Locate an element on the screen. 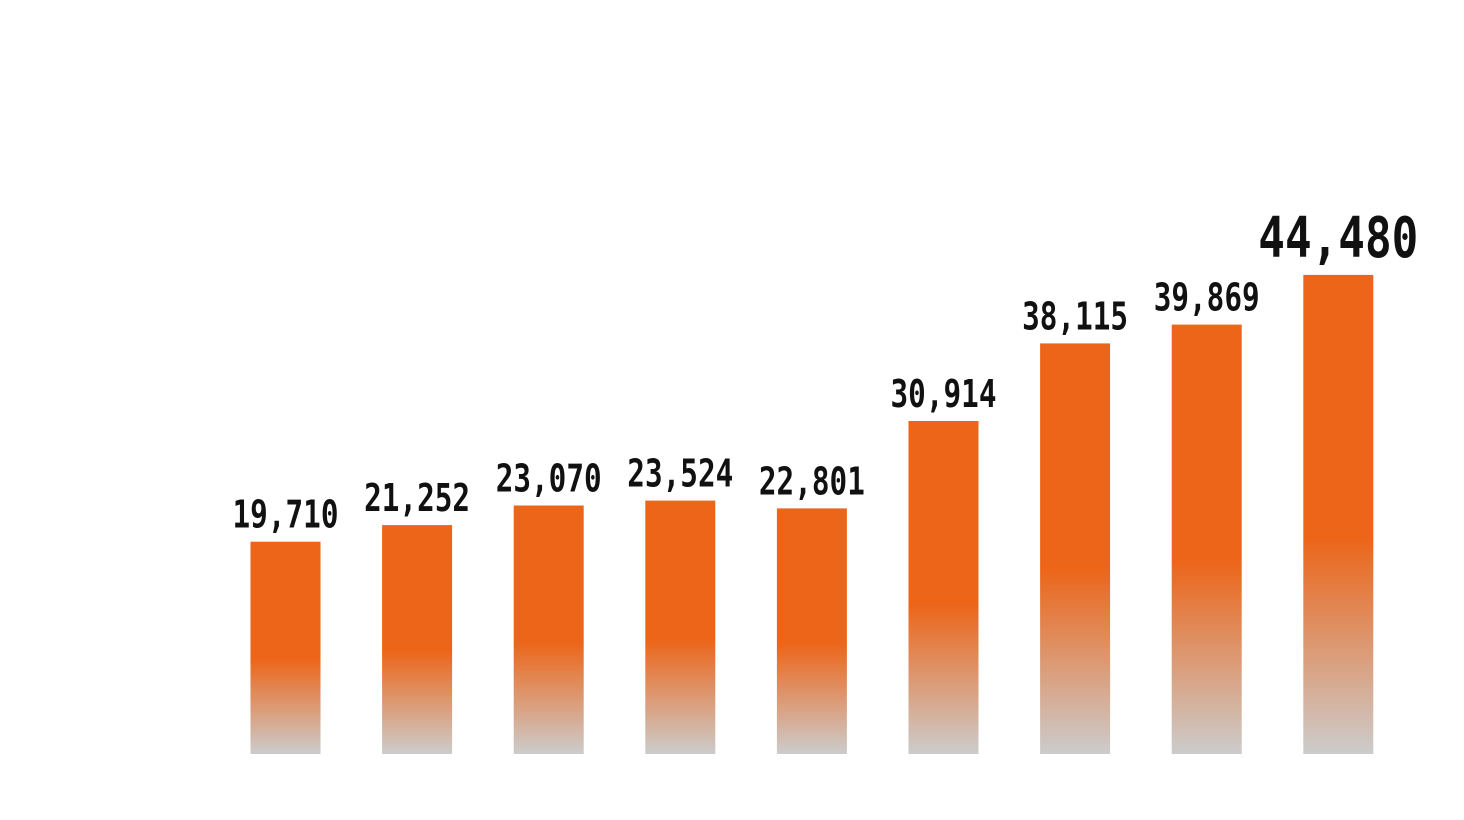 The width and height of the screenshot is (1464, 820). bar-value-label-7: 38,115 is located at coordinates (1075, 316).